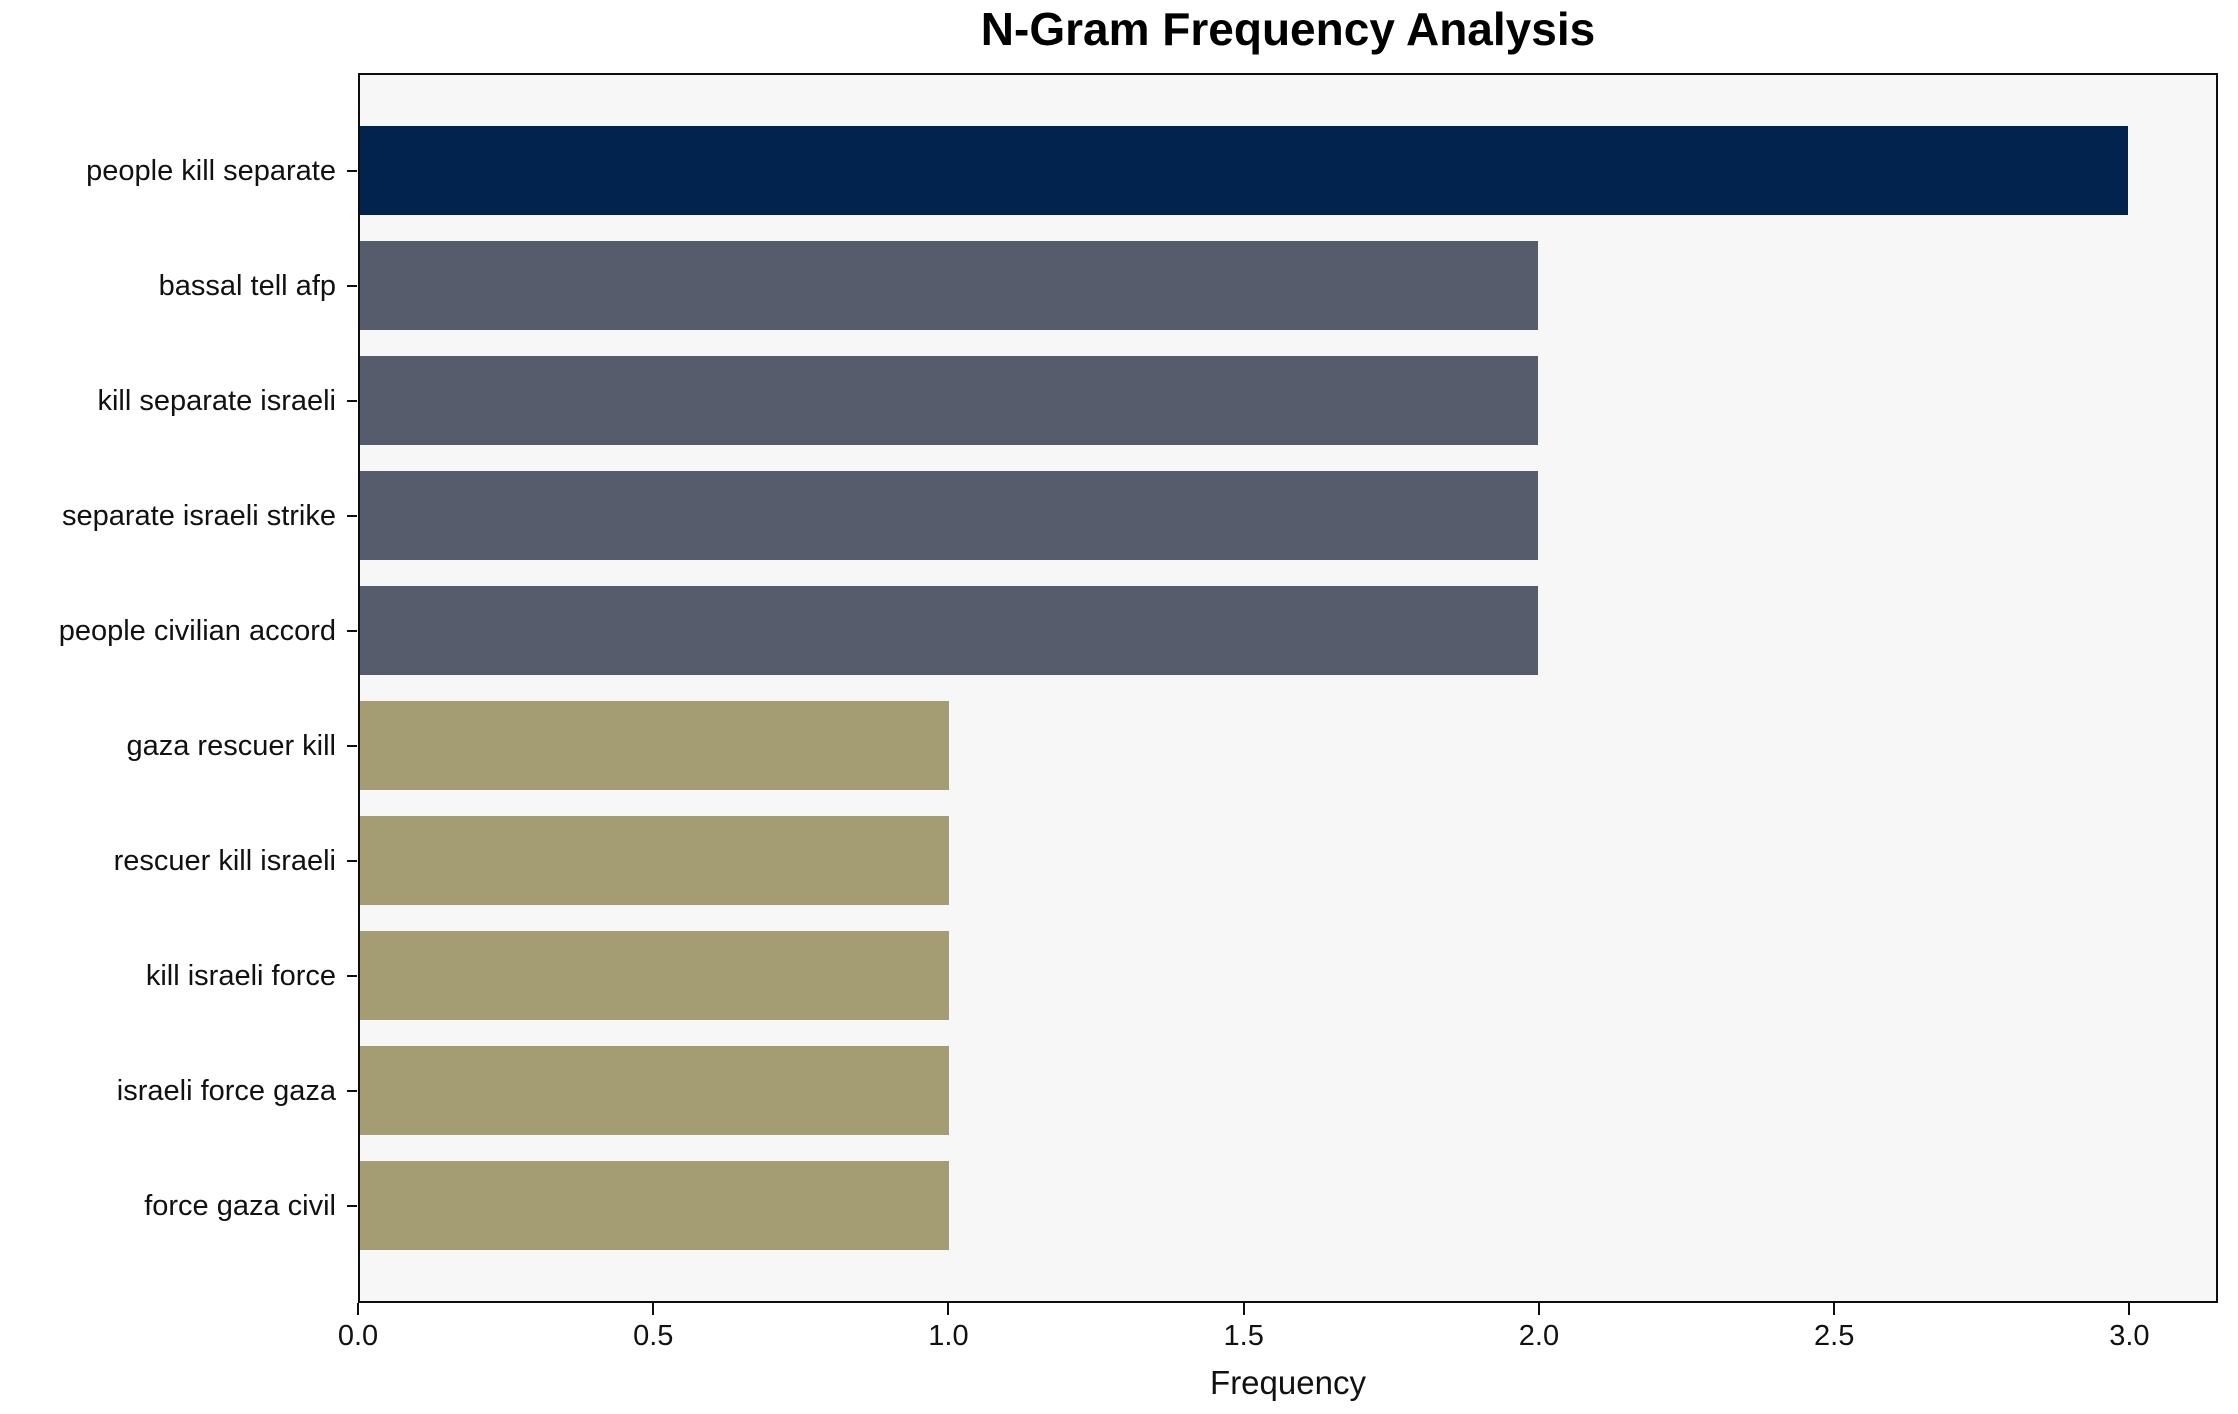 The width and height of the screenshot is (2238, 1414). I want to click on x-axis-label: Frequency, so click(1288, 1382).